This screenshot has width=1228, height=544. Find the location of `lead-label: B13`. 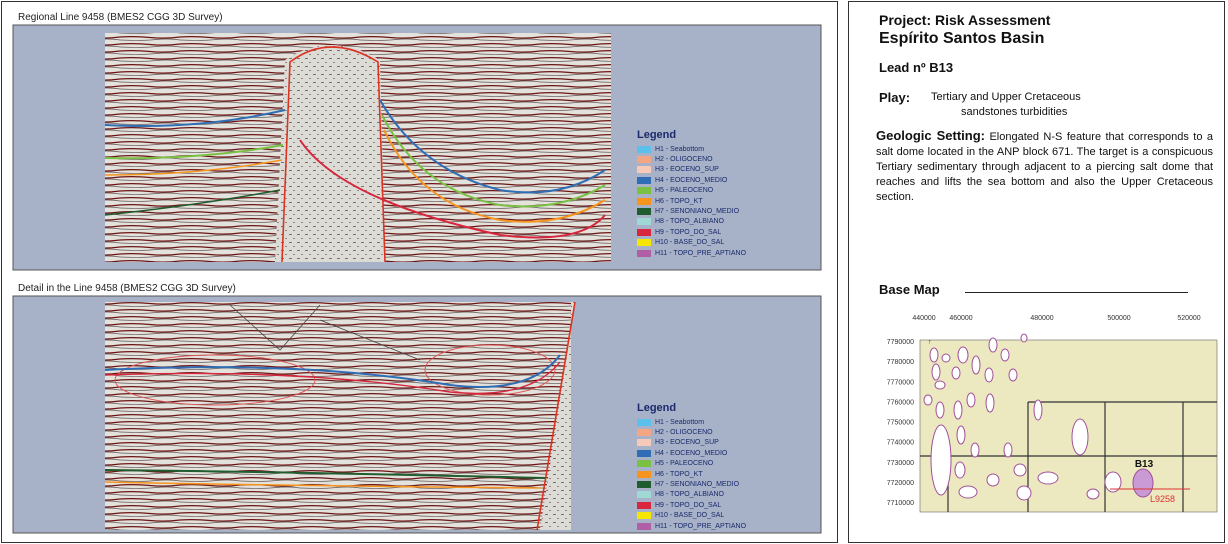

lead-label: B13 is located at coordinates (1144, 464).